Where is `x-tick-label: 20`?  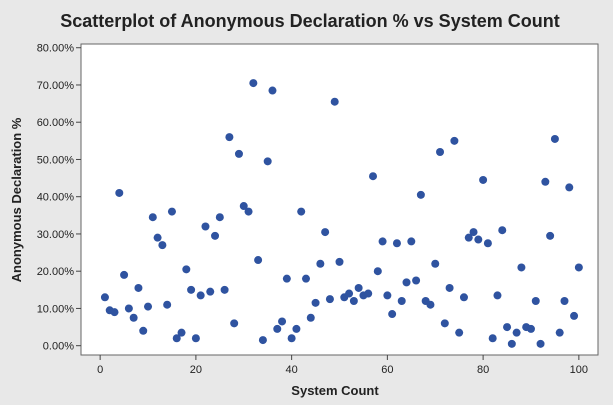 x-tick-label: 20 is located at coordinates (196, 370).